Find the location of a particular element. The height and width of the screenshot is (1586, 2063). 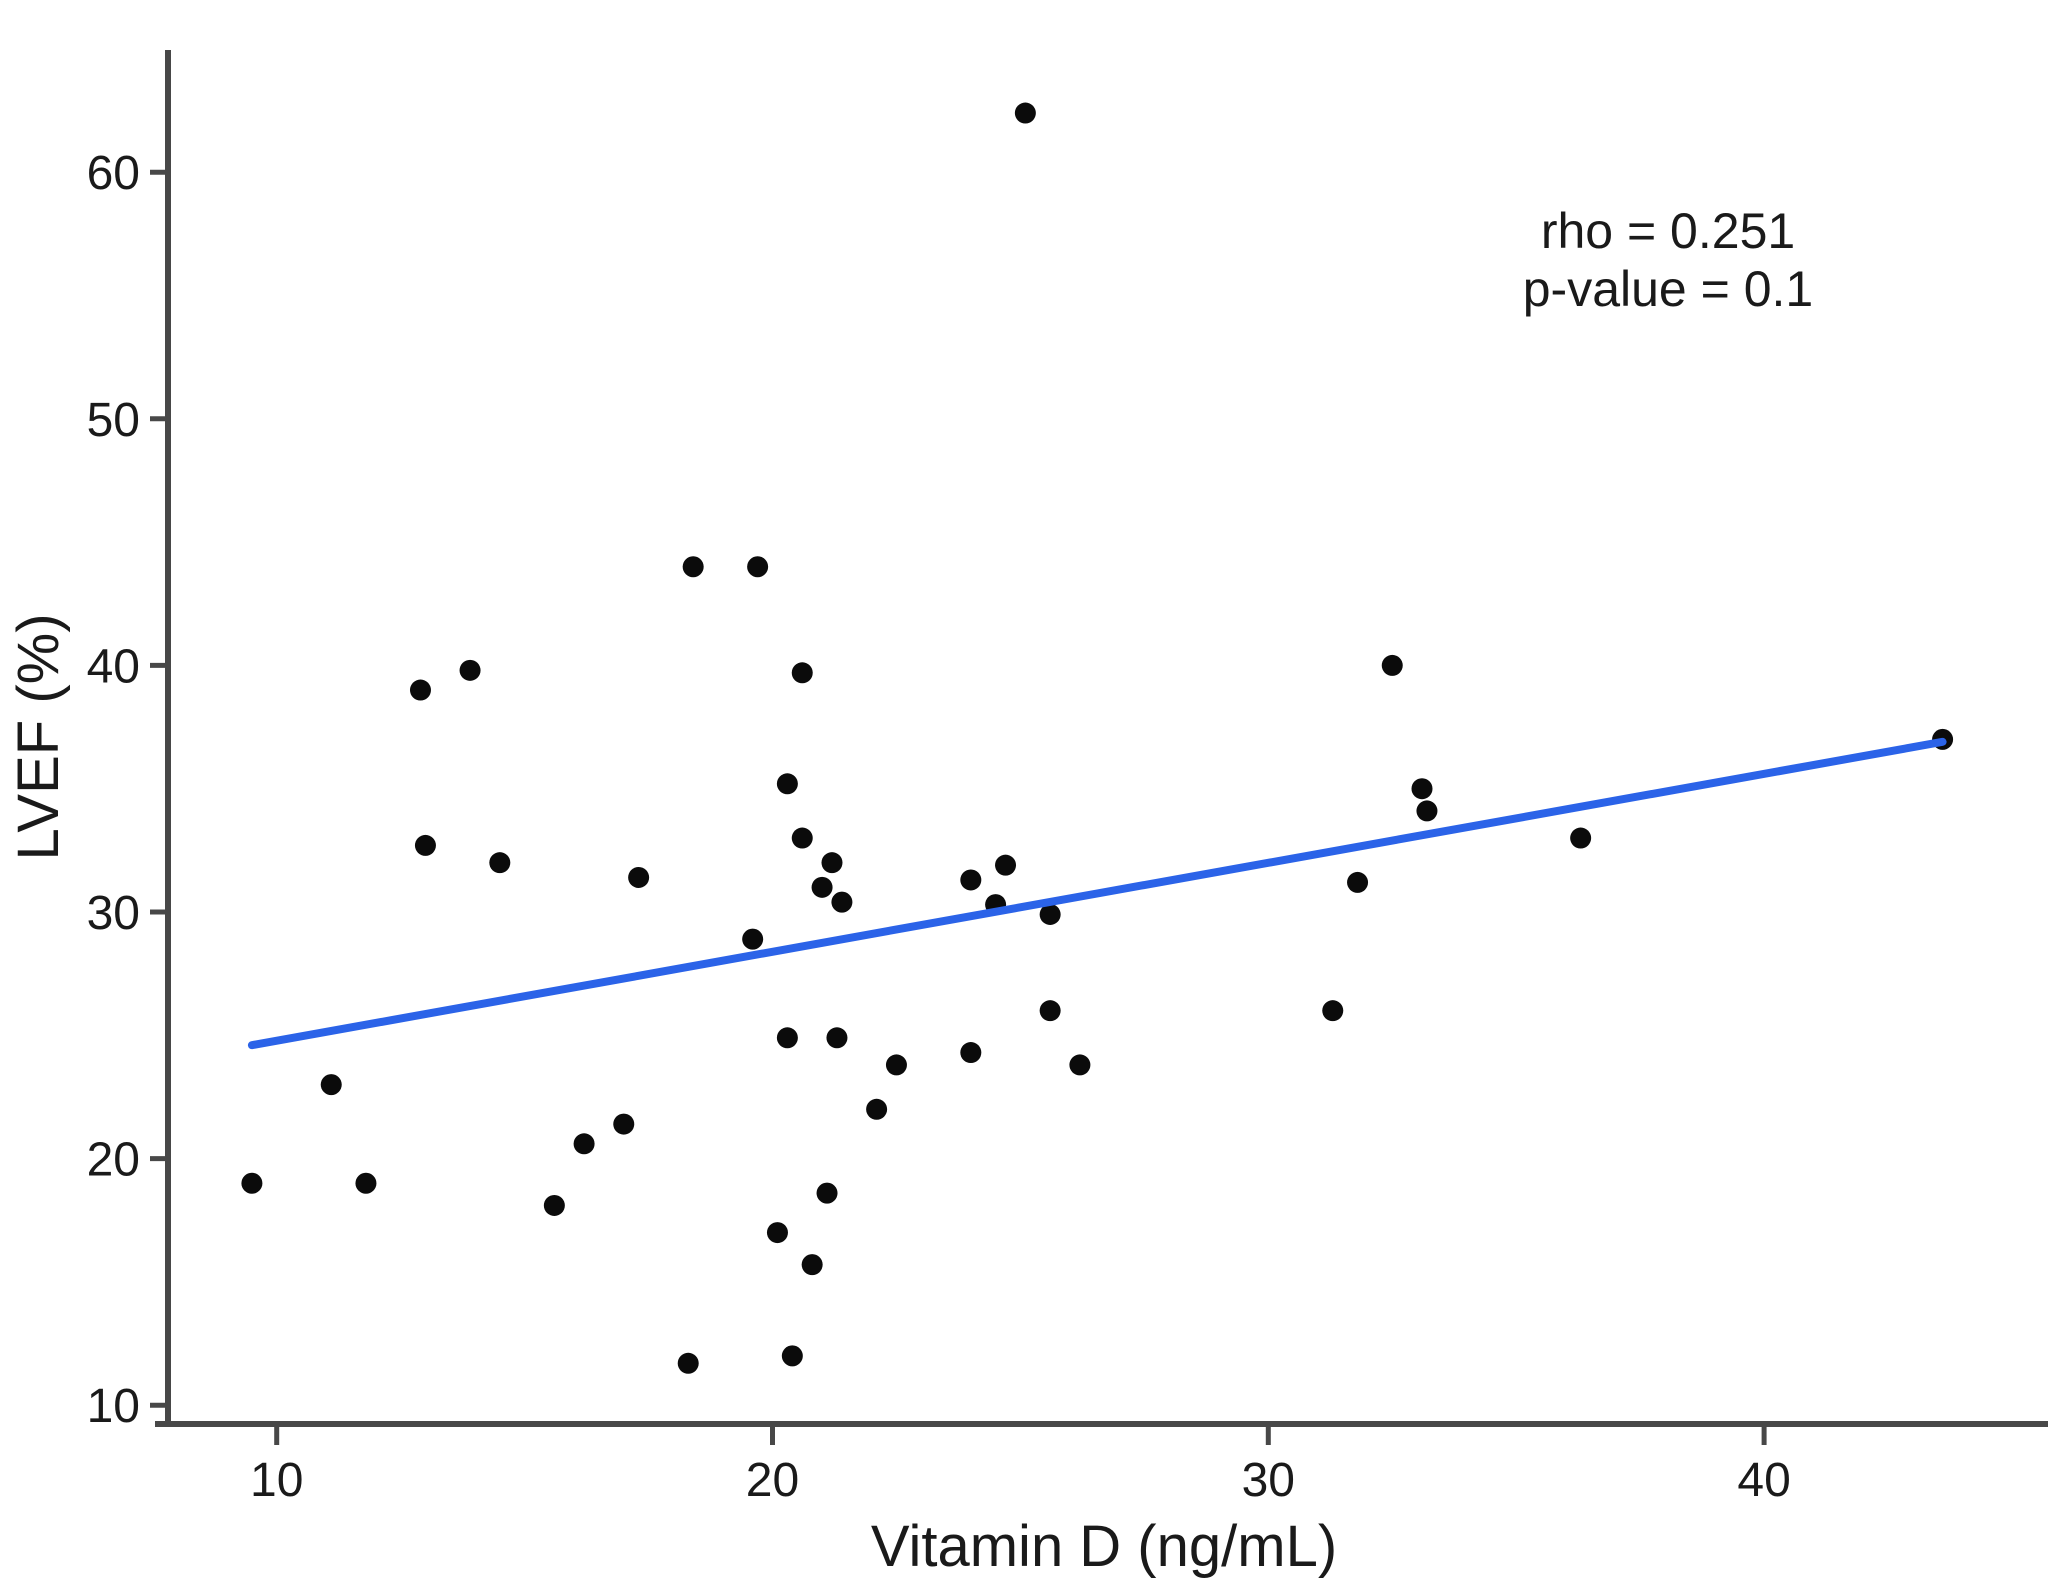

rho-annotation: rho = 0.251 is located at coordinates (1668, 231).